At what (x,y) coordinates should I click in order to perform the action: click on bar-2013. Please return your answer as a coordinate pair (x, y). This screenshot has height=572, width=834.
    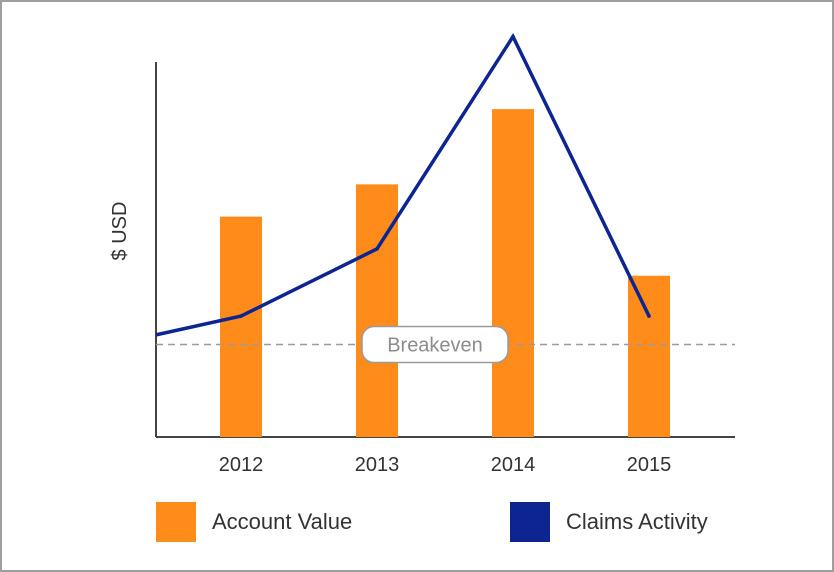
    Looking at the image, I should click on (377, 310).